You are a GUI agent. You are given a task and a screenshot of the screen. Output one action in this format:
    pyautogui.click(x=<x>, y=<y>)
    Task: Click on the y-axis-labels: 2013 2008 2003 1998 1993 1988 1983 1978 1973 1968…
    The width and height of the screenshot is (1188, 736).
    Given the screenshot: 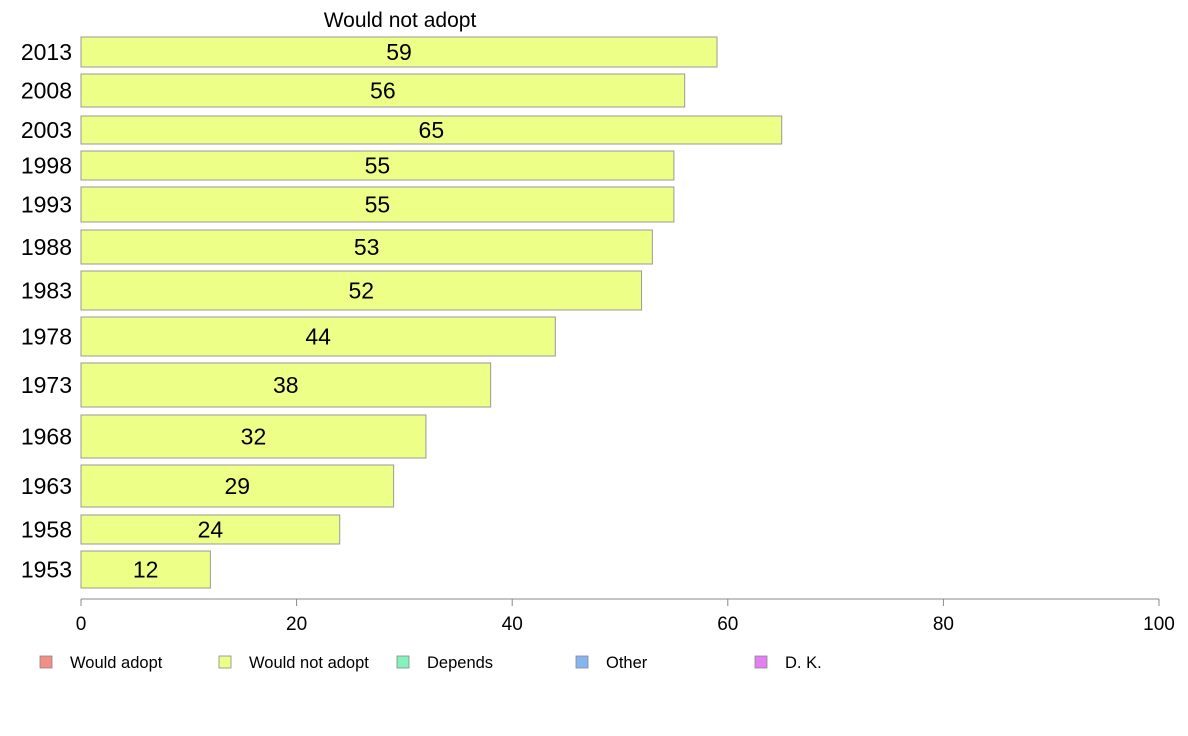 What is the action you would take?
    pyautogui.click(x=46, y=311)
    